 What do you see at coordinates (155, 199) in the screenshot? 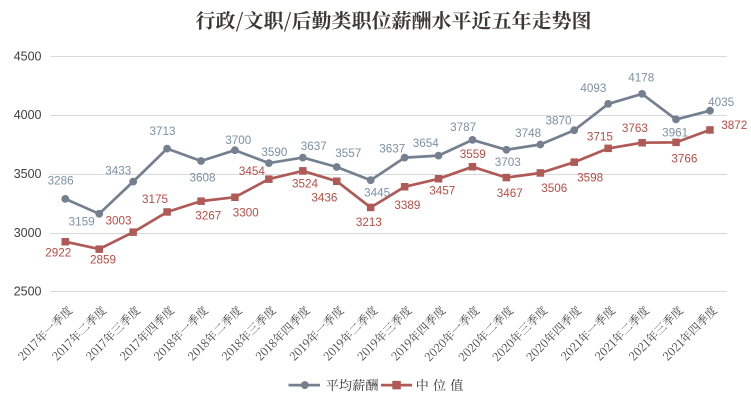
I see `svg-text: 3175` at bounding box center [155, 199].